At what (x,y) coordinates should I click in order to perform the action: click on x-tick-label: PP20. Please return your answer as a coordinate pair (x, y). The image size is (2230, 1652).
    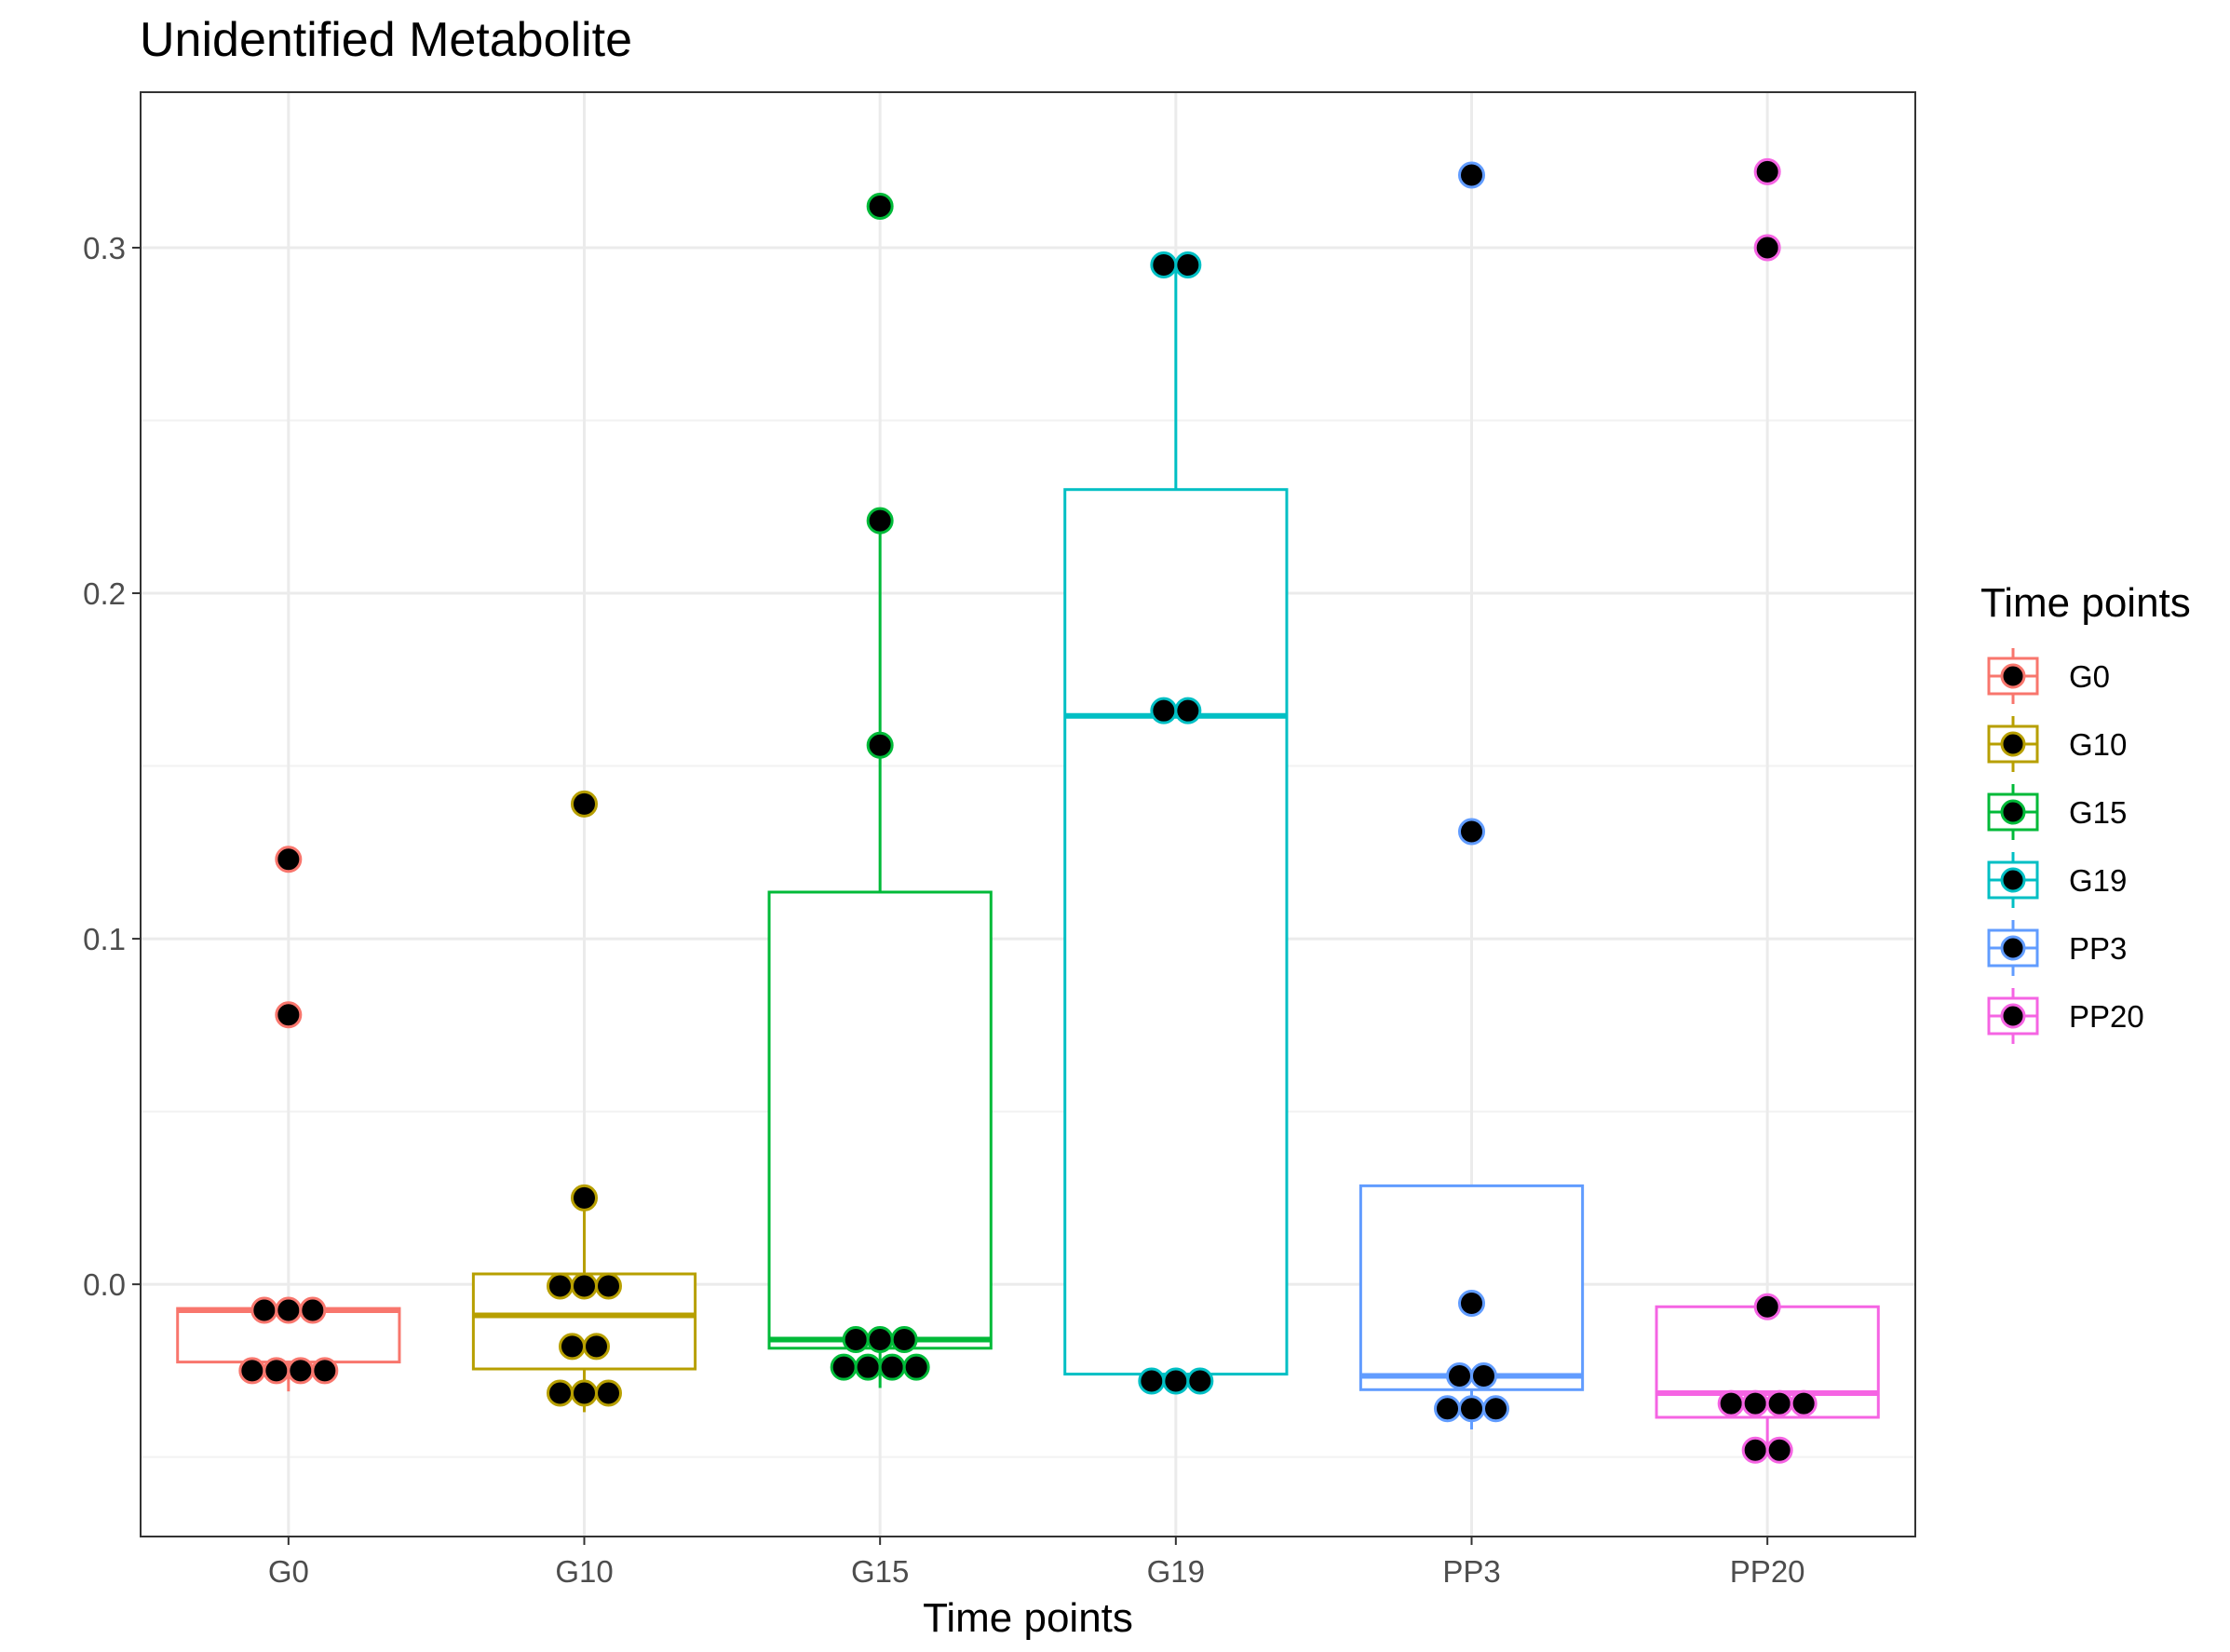
    Looking at the image, I should click on (1768, 1571).